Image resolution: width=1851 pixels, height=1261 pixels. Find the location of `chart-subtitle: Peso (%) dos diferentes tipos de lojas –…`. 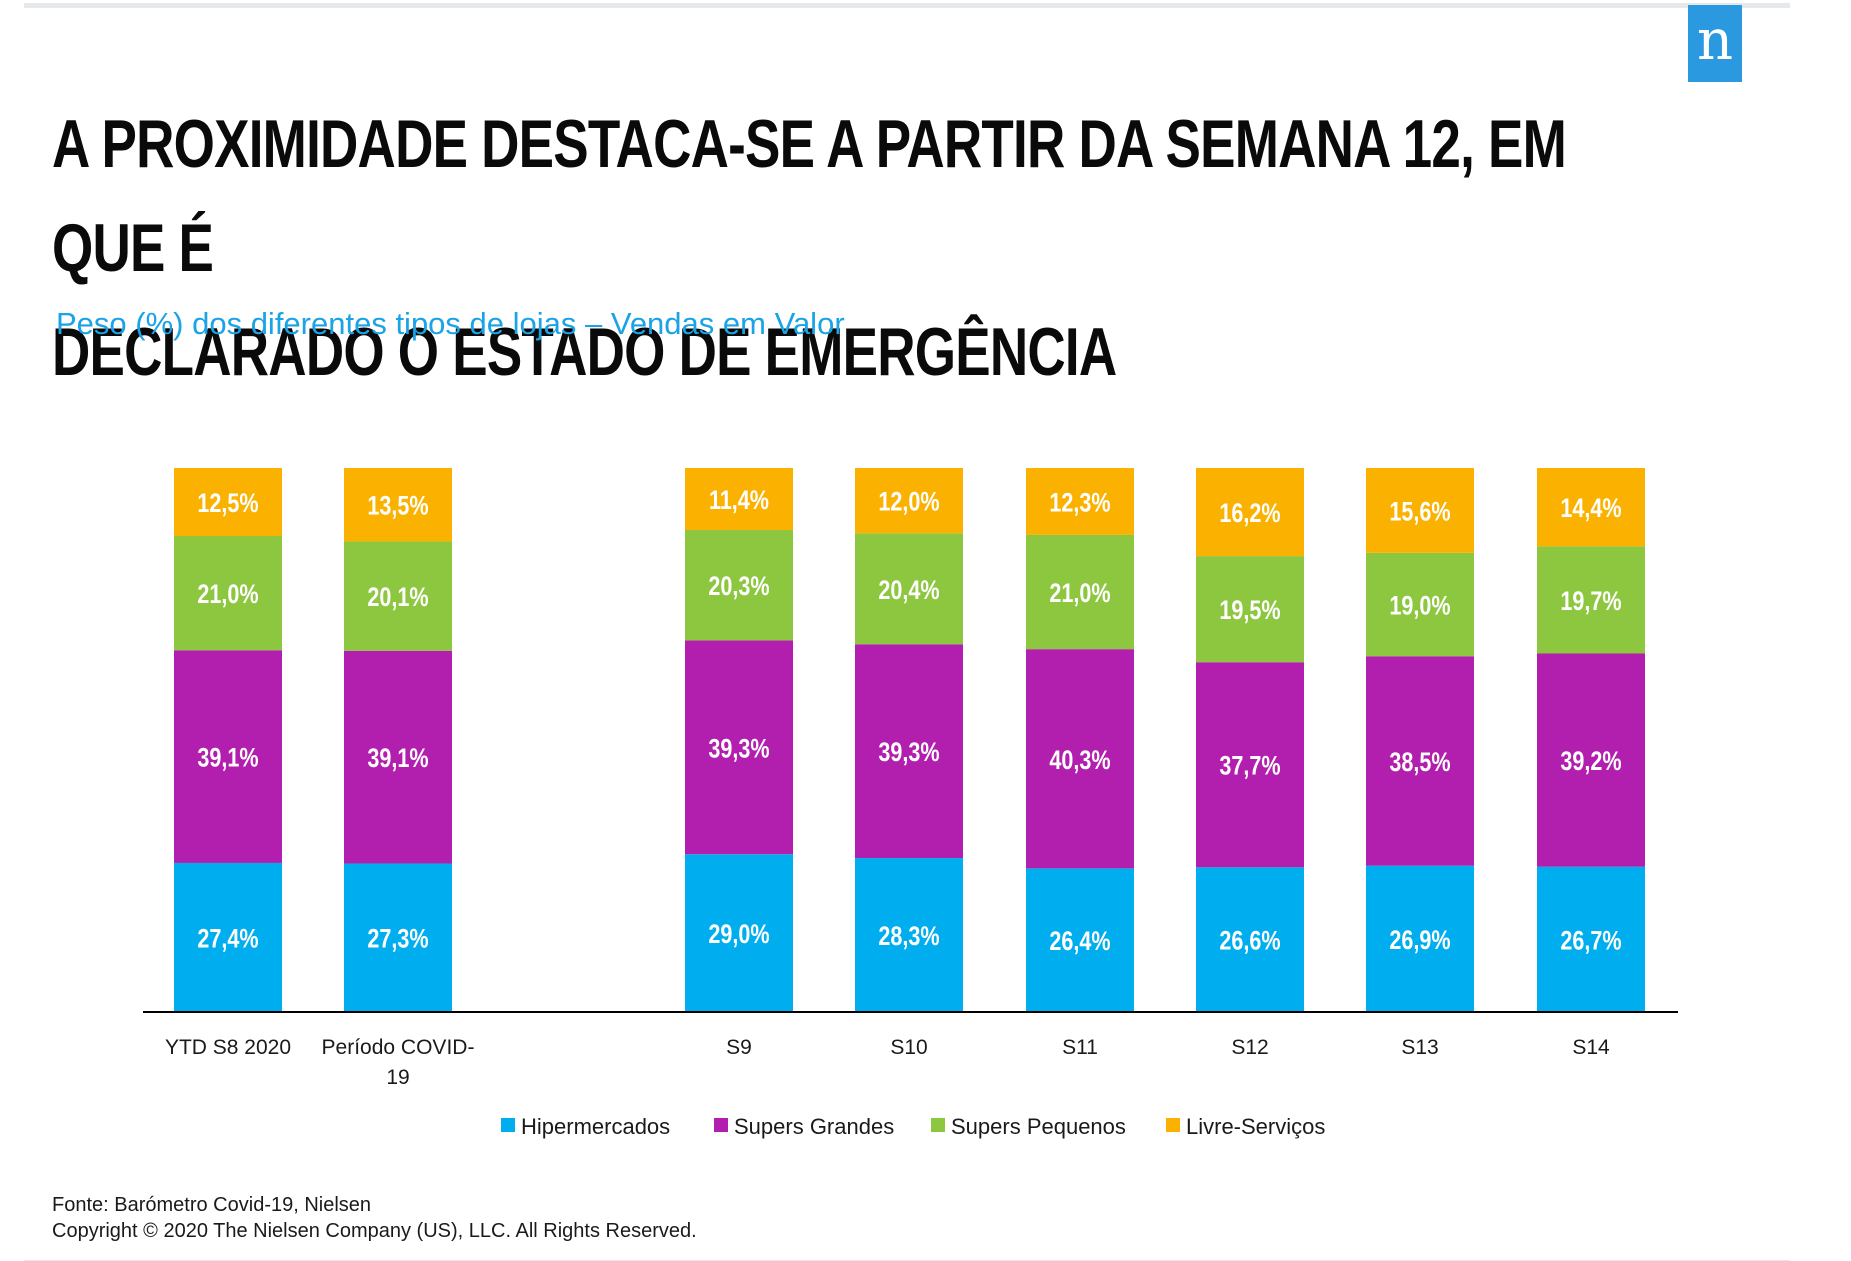

chart-subtitle: Peso (%) dos diferentes tipos de lojas –… is located at coordinates (450, 323).